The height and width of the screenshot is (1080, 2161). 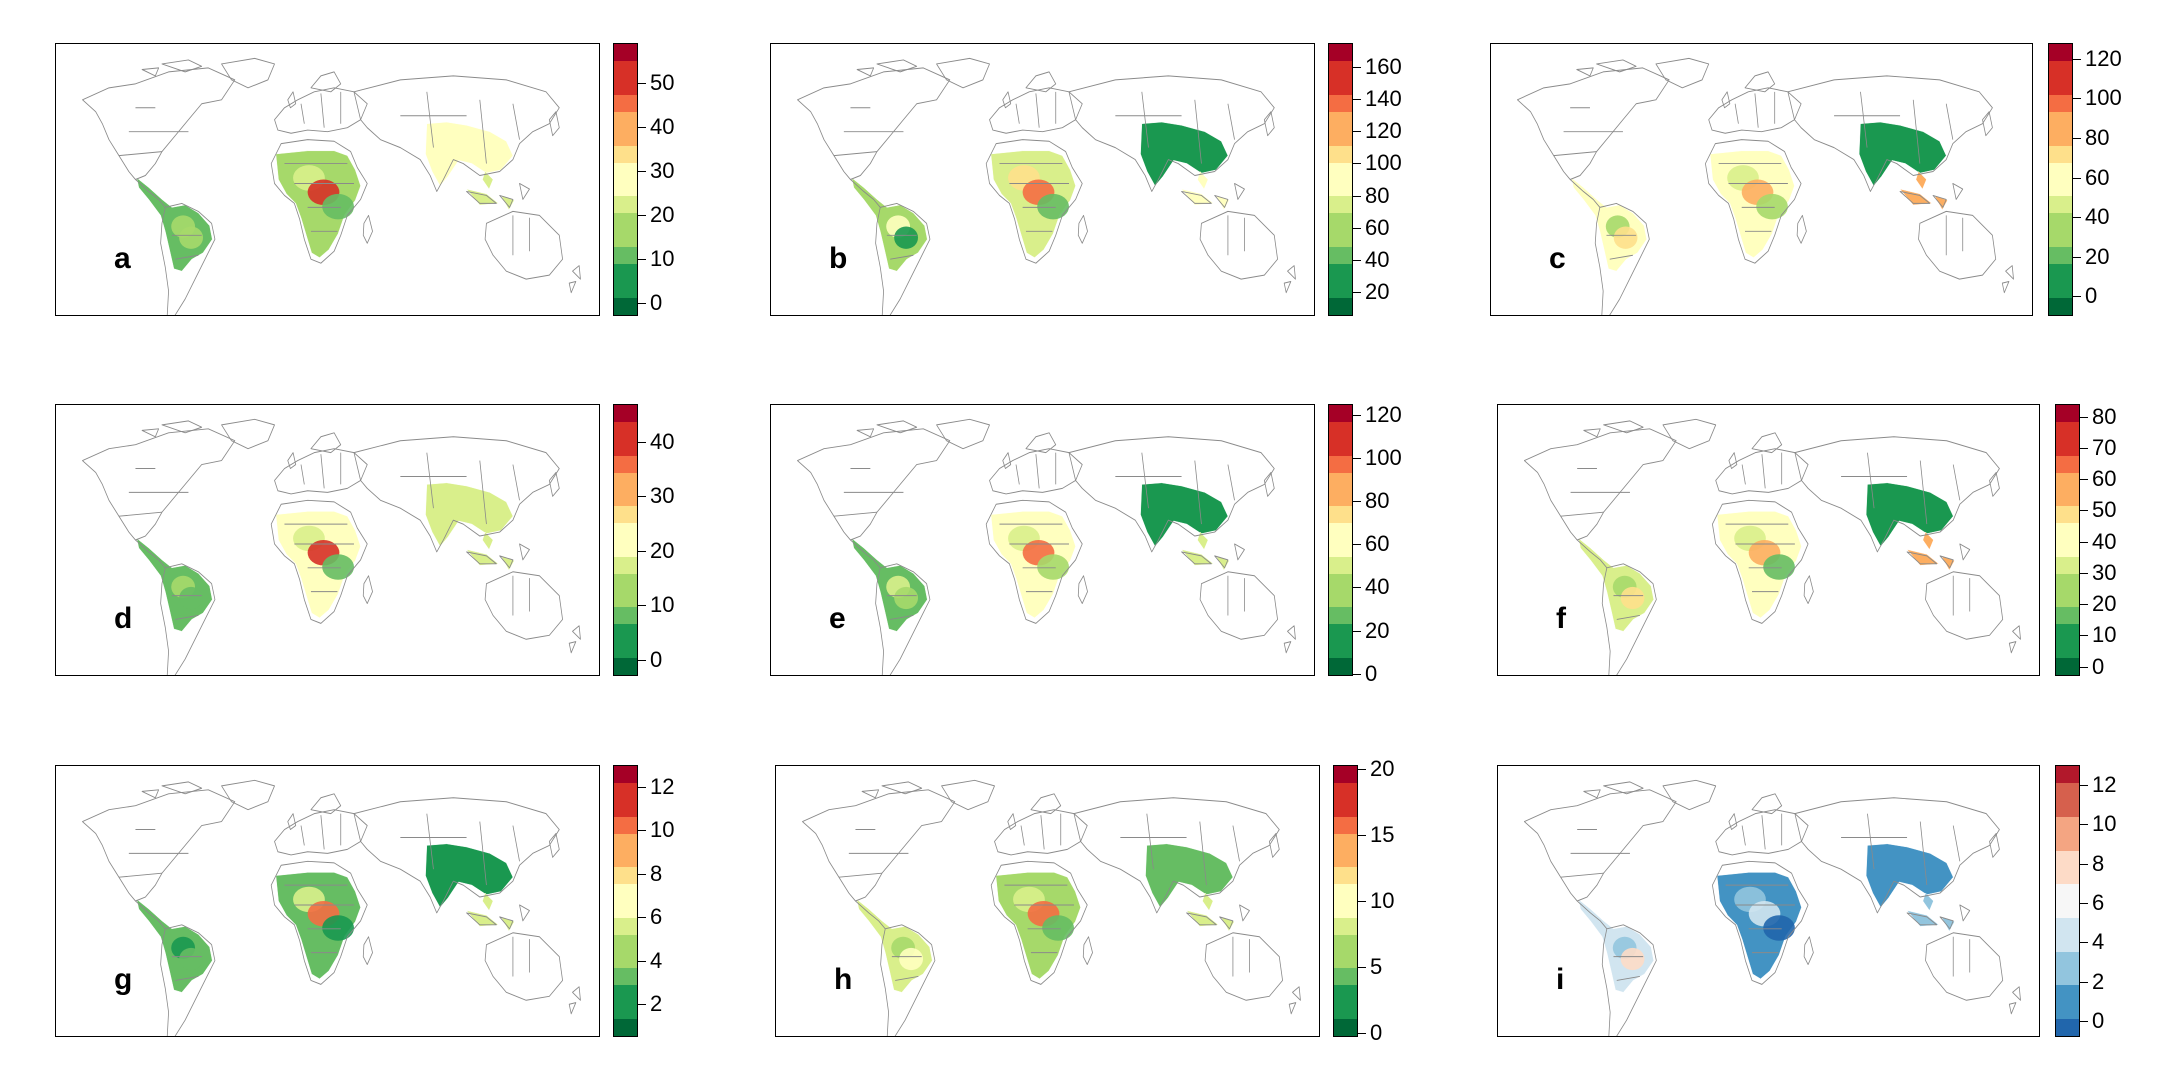 I want to click on panel-label: h, so click(x=843, y=979).